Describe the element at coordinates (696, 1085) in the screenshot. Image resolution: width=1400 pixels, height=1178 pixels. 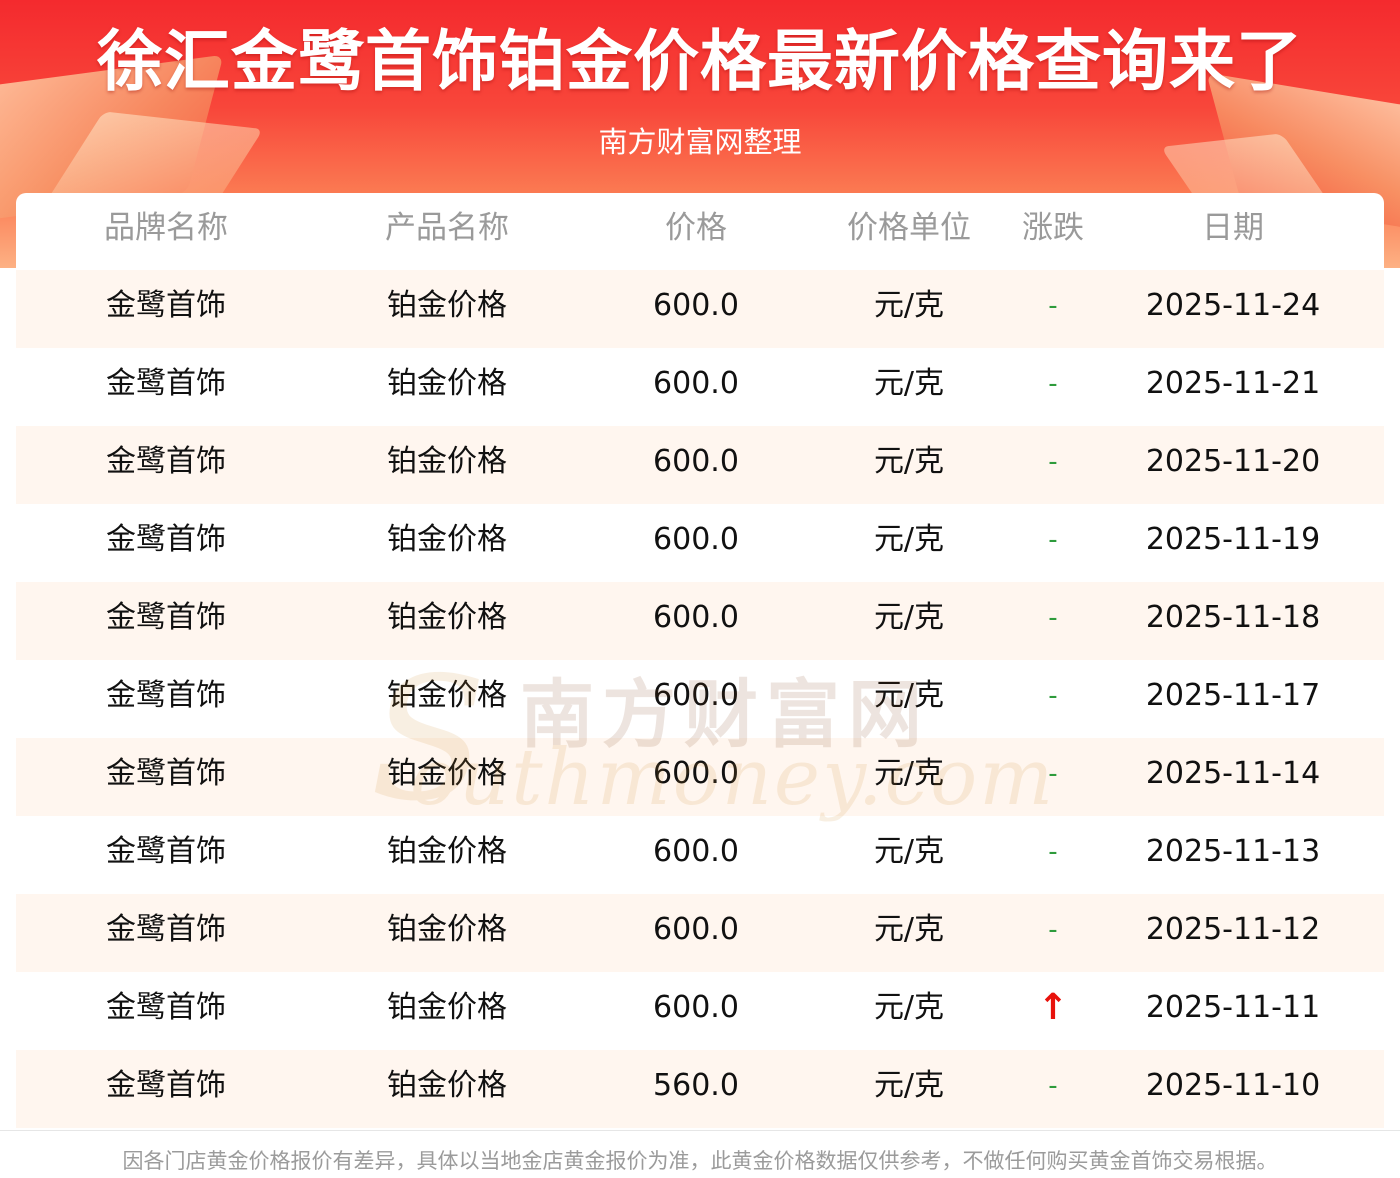
I see `cell-price: 560.0` at that location.